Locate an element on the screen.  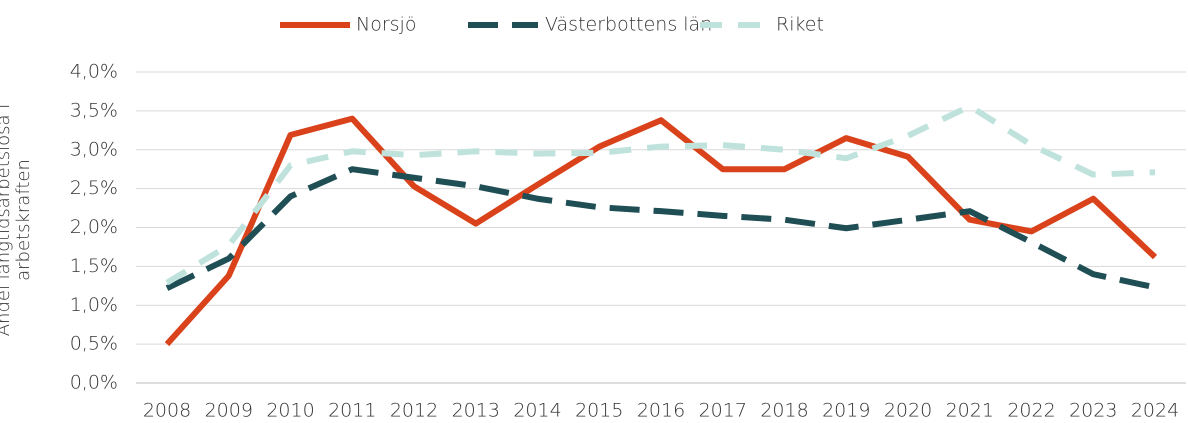
x-tick-label: 2009 is located at coordinates (229, 411).